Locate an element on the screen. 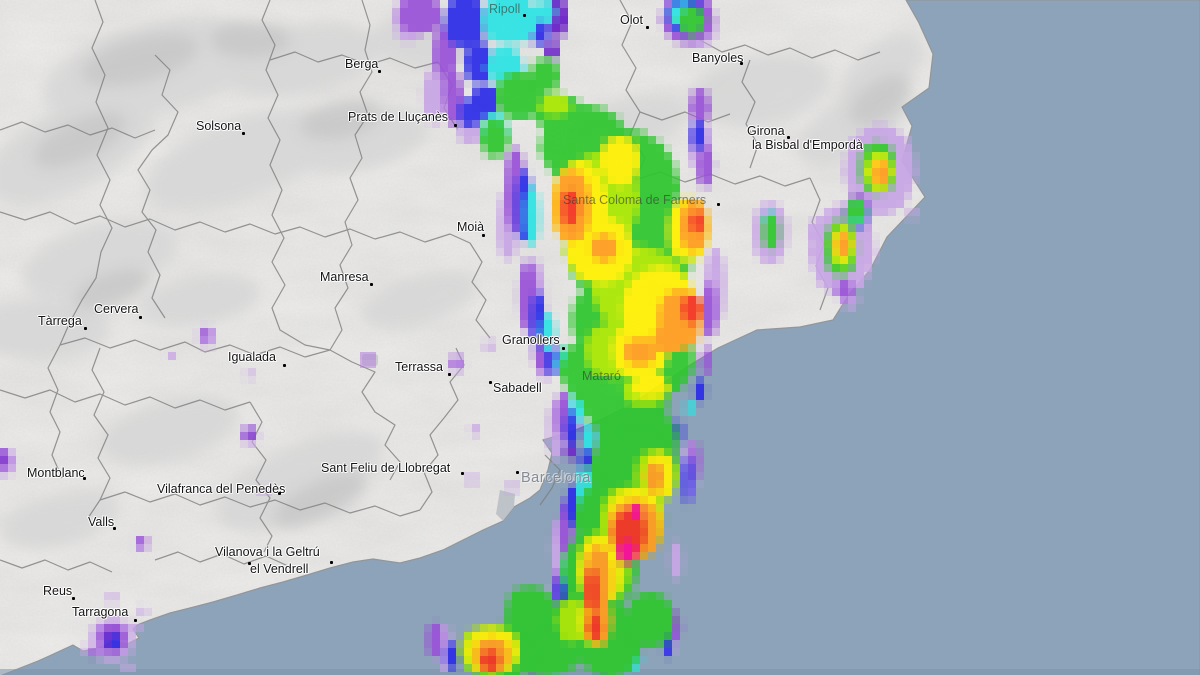 This screenshot has height=675, width=1200. city-label-matar-: Mataró is located at coordinates (601, 376).